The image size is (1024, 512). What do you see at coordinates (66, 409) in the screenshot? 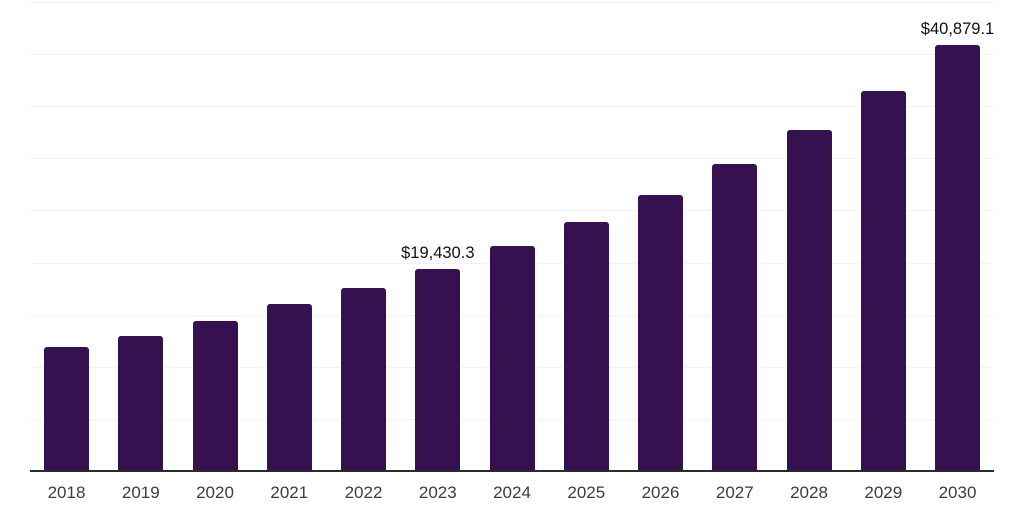
I see `bar-2018` at bounding box center [66, 409].